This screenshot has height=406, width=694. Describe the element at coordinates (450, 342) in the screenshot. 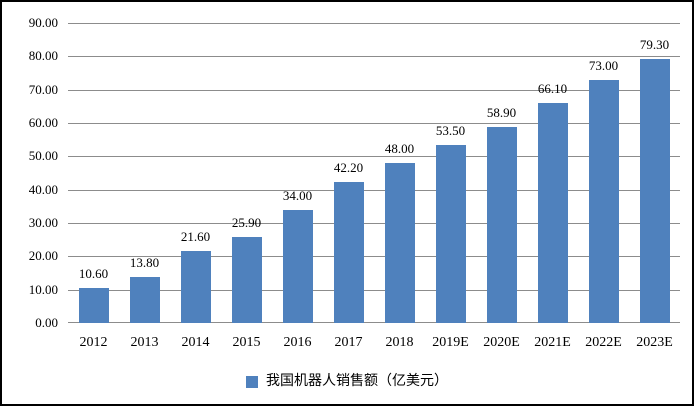

I see `x-tick-label: 2019E` at that location.